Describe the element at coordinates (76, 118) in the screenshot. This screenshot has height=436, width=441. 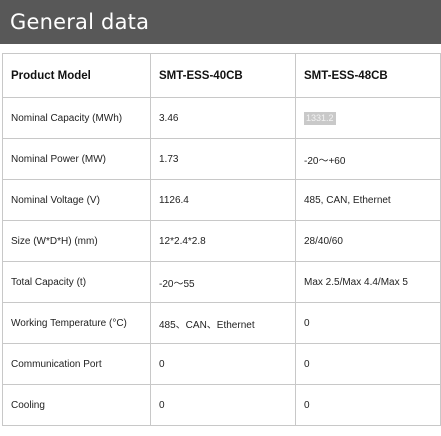
I see `row-label: Nominal Capacity (MWh)` at that location.